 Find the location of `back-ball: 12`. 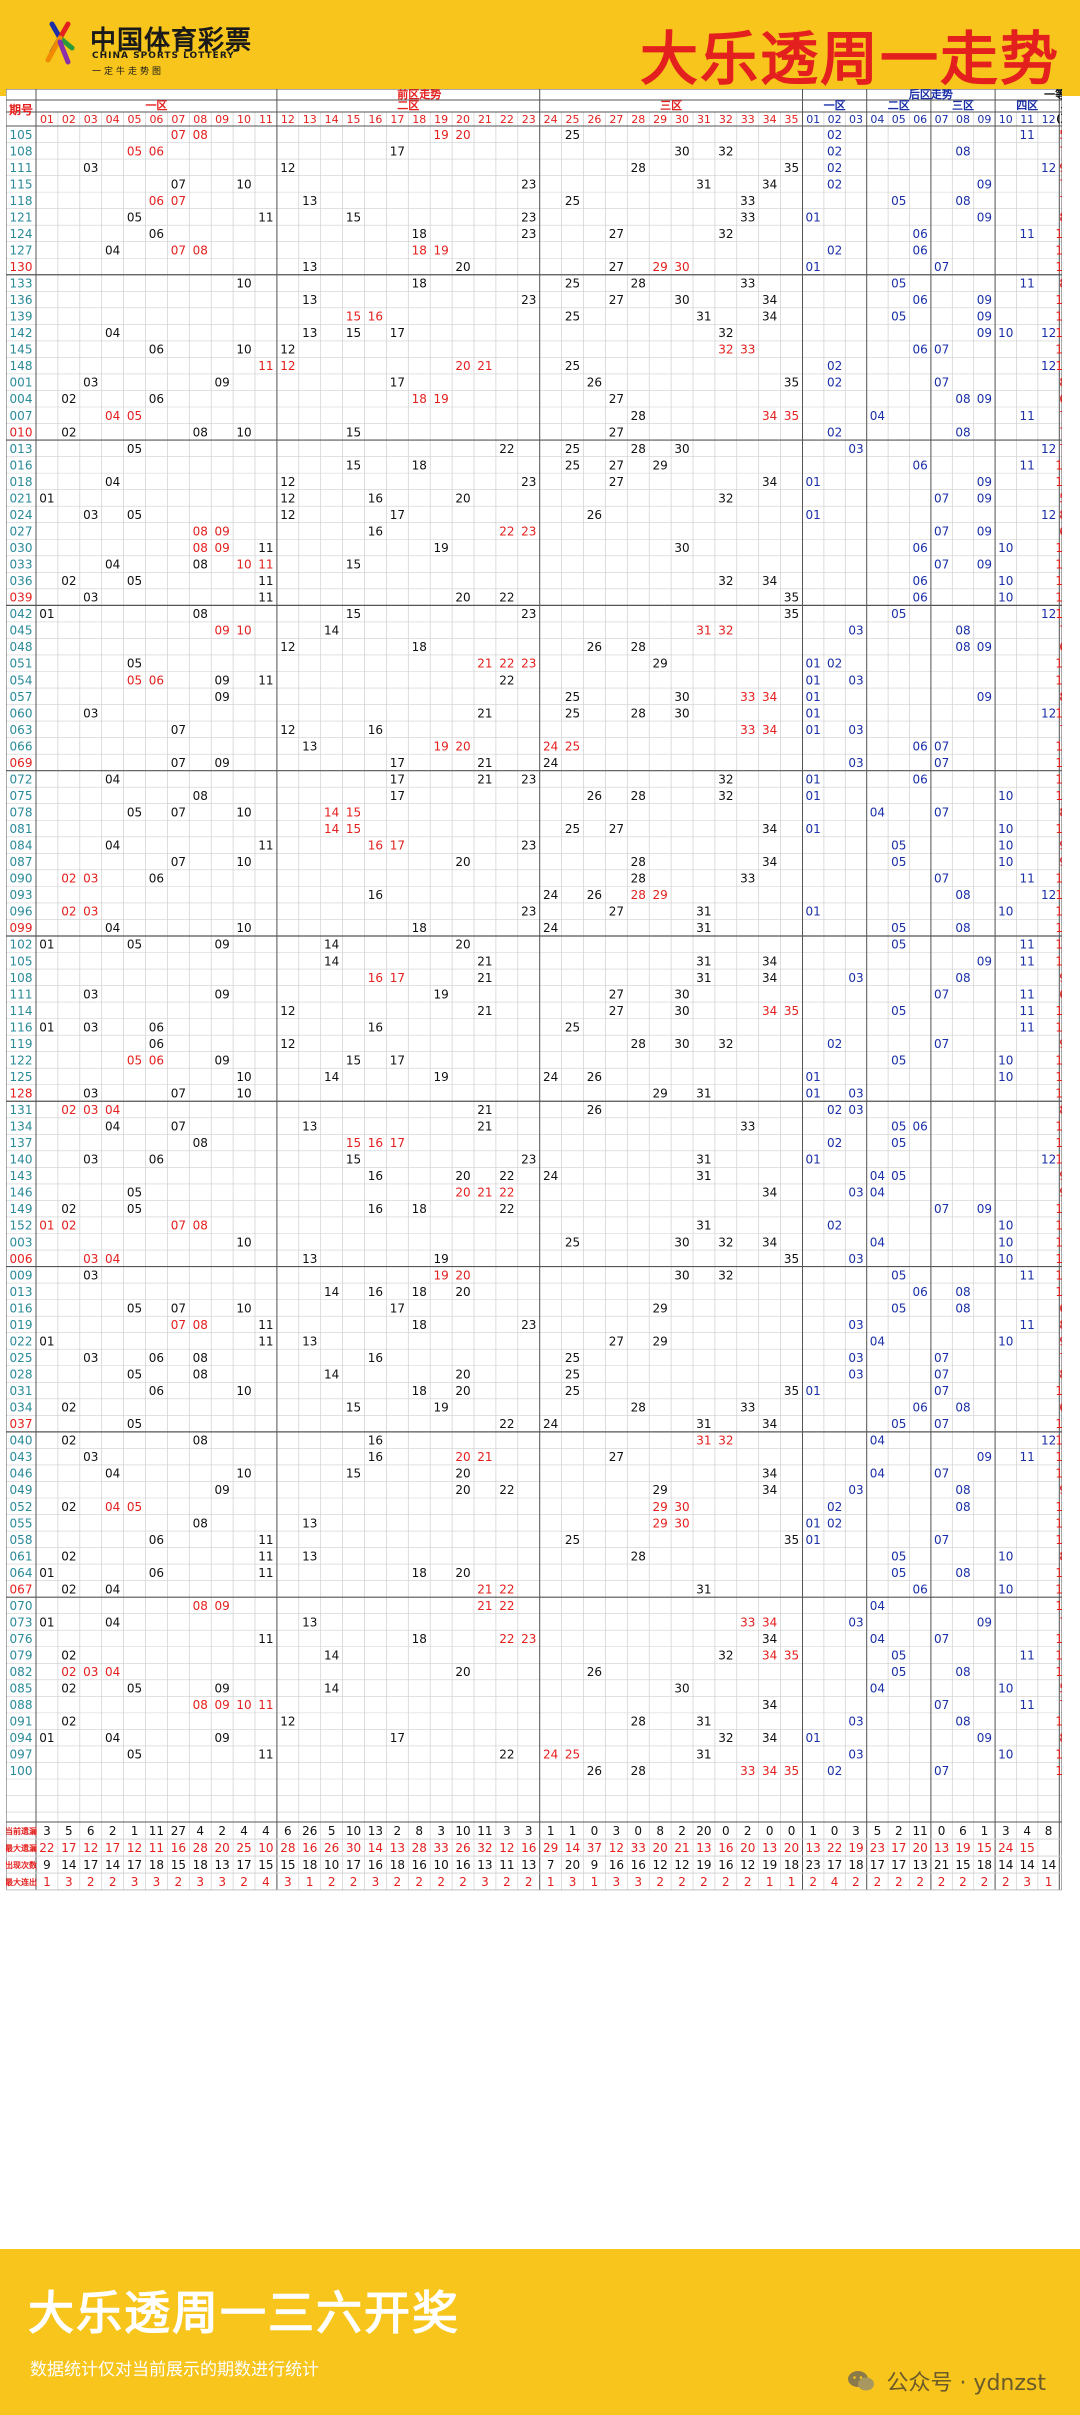

back-ball: 12 is located at coordinates (1048, 1441).